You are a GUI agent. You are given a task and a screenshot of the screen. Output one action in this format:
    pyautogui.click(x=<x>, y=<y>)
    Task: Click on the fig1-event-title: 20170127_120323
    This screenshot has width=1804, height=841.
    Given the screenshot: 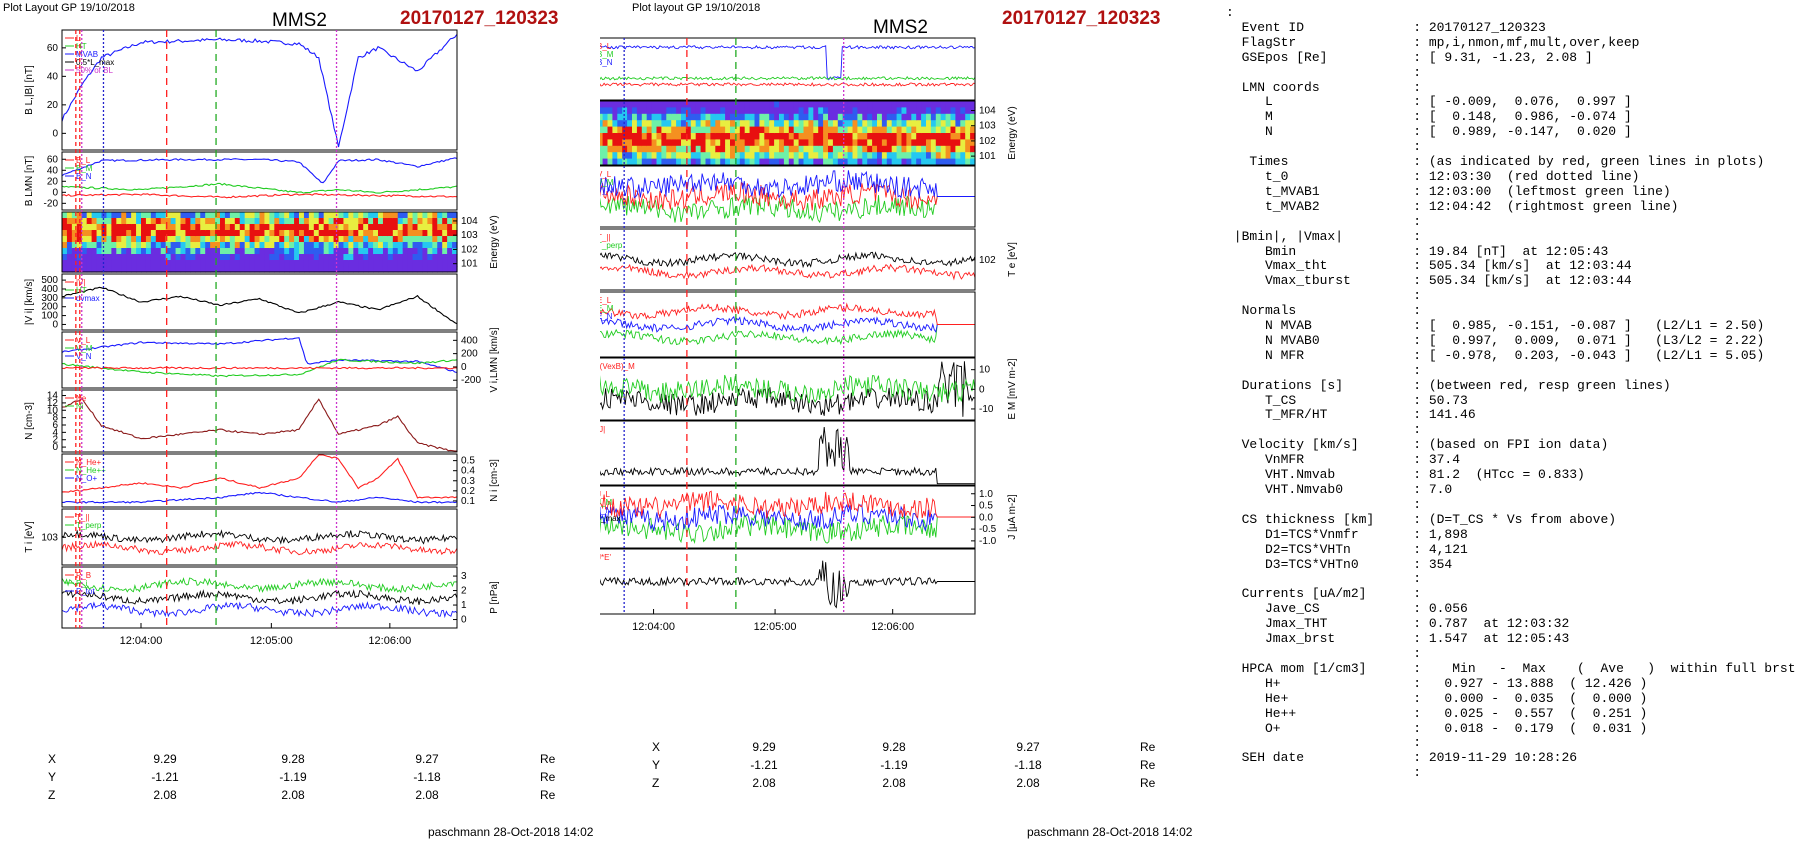 What is the action you would take?
    pyautogui.click(x=479, y=18)
    